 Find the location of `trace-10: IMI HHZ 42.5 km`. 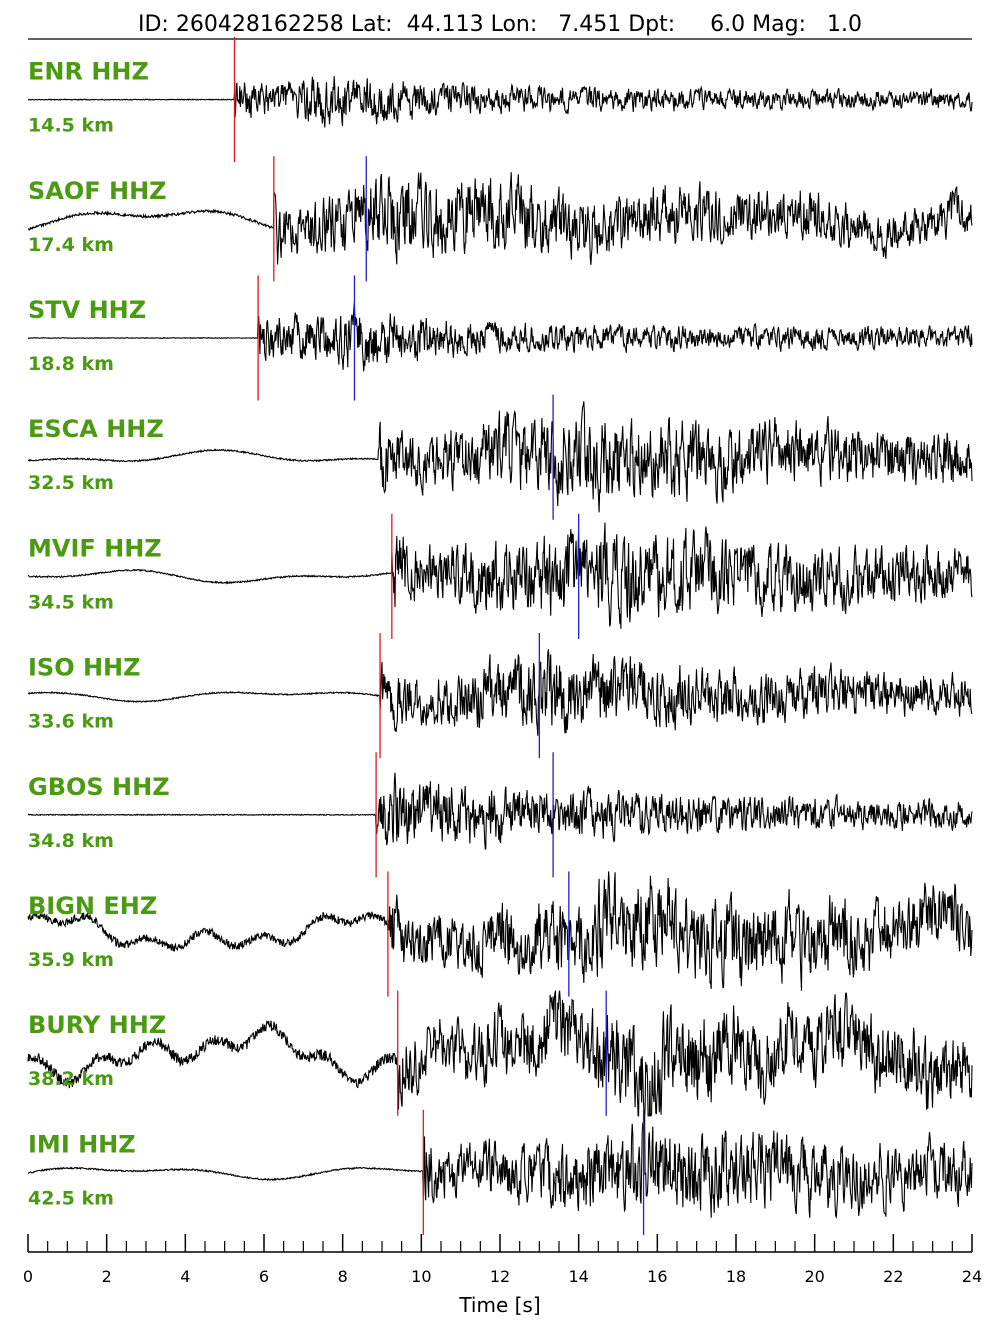

trace-10: IMI HHZ 42.5 km is located at coordinates (500, 1172).